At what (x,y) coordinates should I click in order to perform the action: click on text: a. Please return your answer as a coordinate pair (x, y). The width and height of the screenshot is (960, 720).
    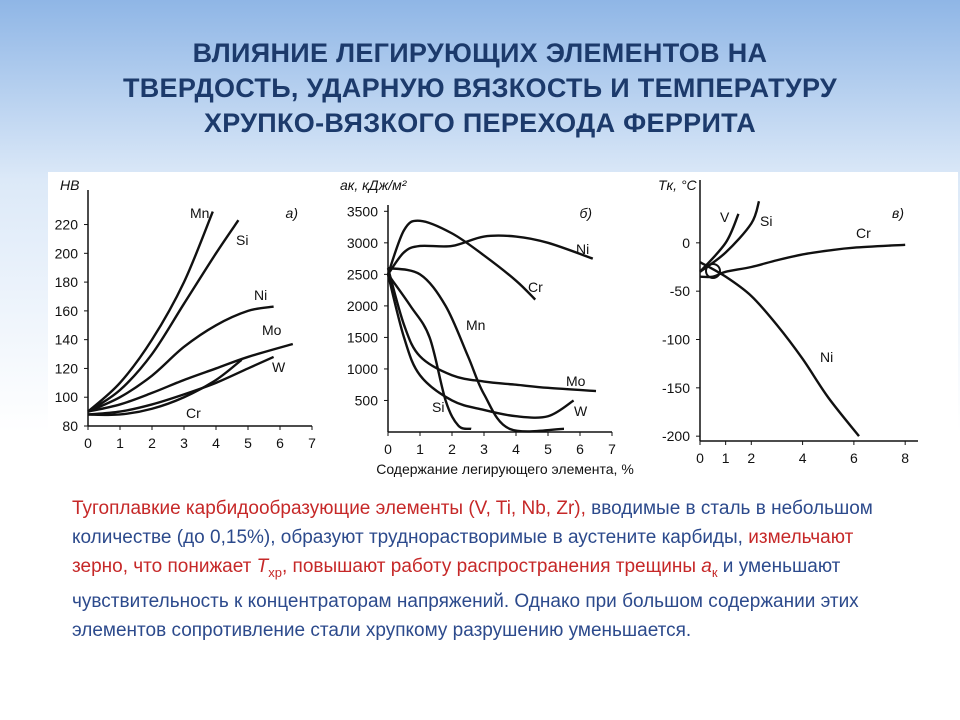
    Looking at the image, I should click on (706, 566).